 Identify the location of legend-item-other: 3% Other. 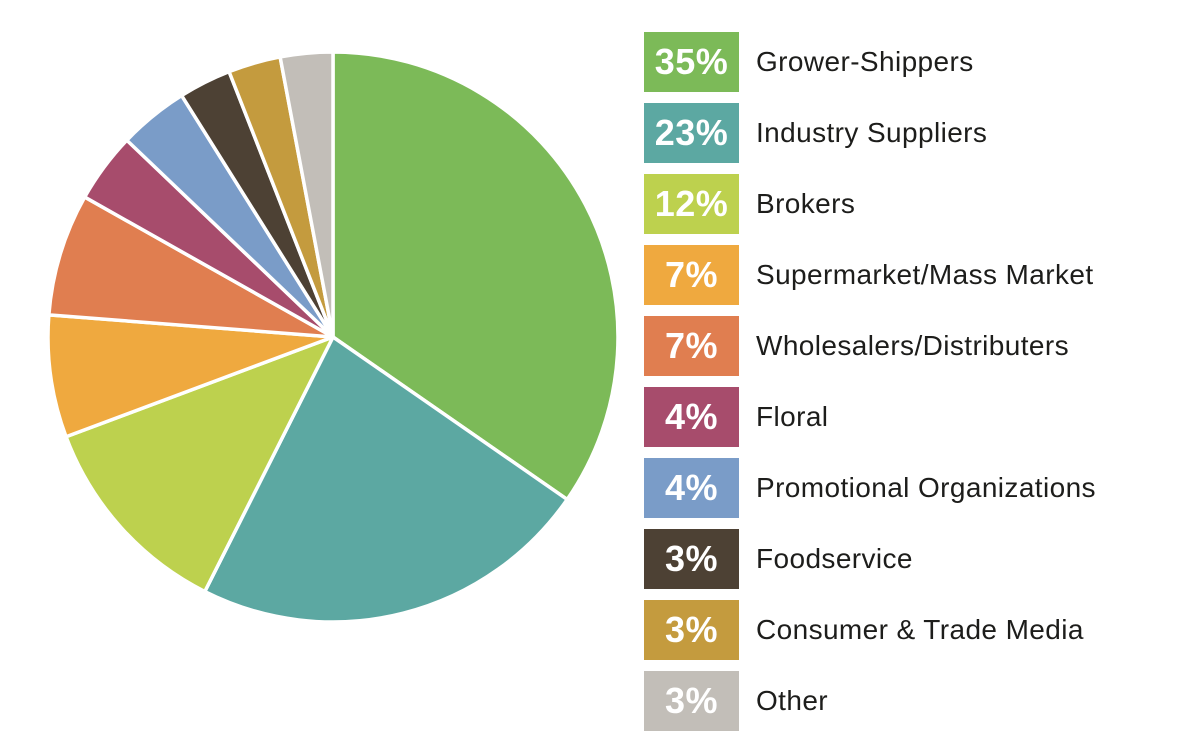
(870, 701).